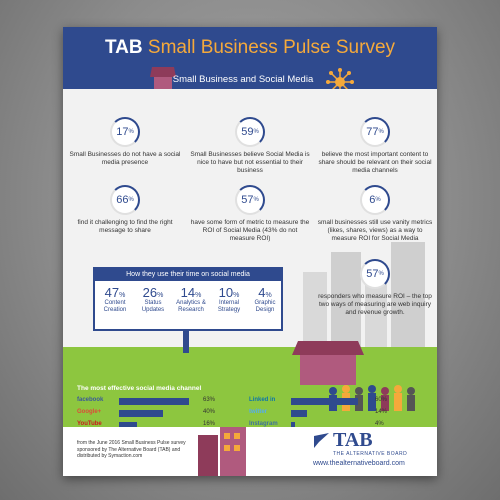 The image size is (500, 500). What do you see at coordinates (153, 307) in the screenshot?
I see `time-label: Status Updates` at bounding box center [153, 307].